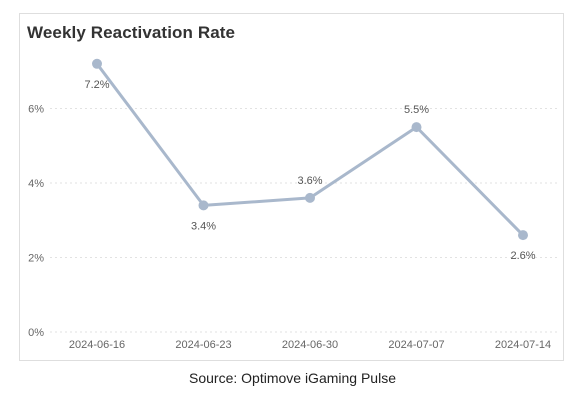 The image size is (585, 400). Describe the element at coordinates (292, 378) in the screenshot. I see `source-note: Source: Optimove iGaming Pulse` at that location.